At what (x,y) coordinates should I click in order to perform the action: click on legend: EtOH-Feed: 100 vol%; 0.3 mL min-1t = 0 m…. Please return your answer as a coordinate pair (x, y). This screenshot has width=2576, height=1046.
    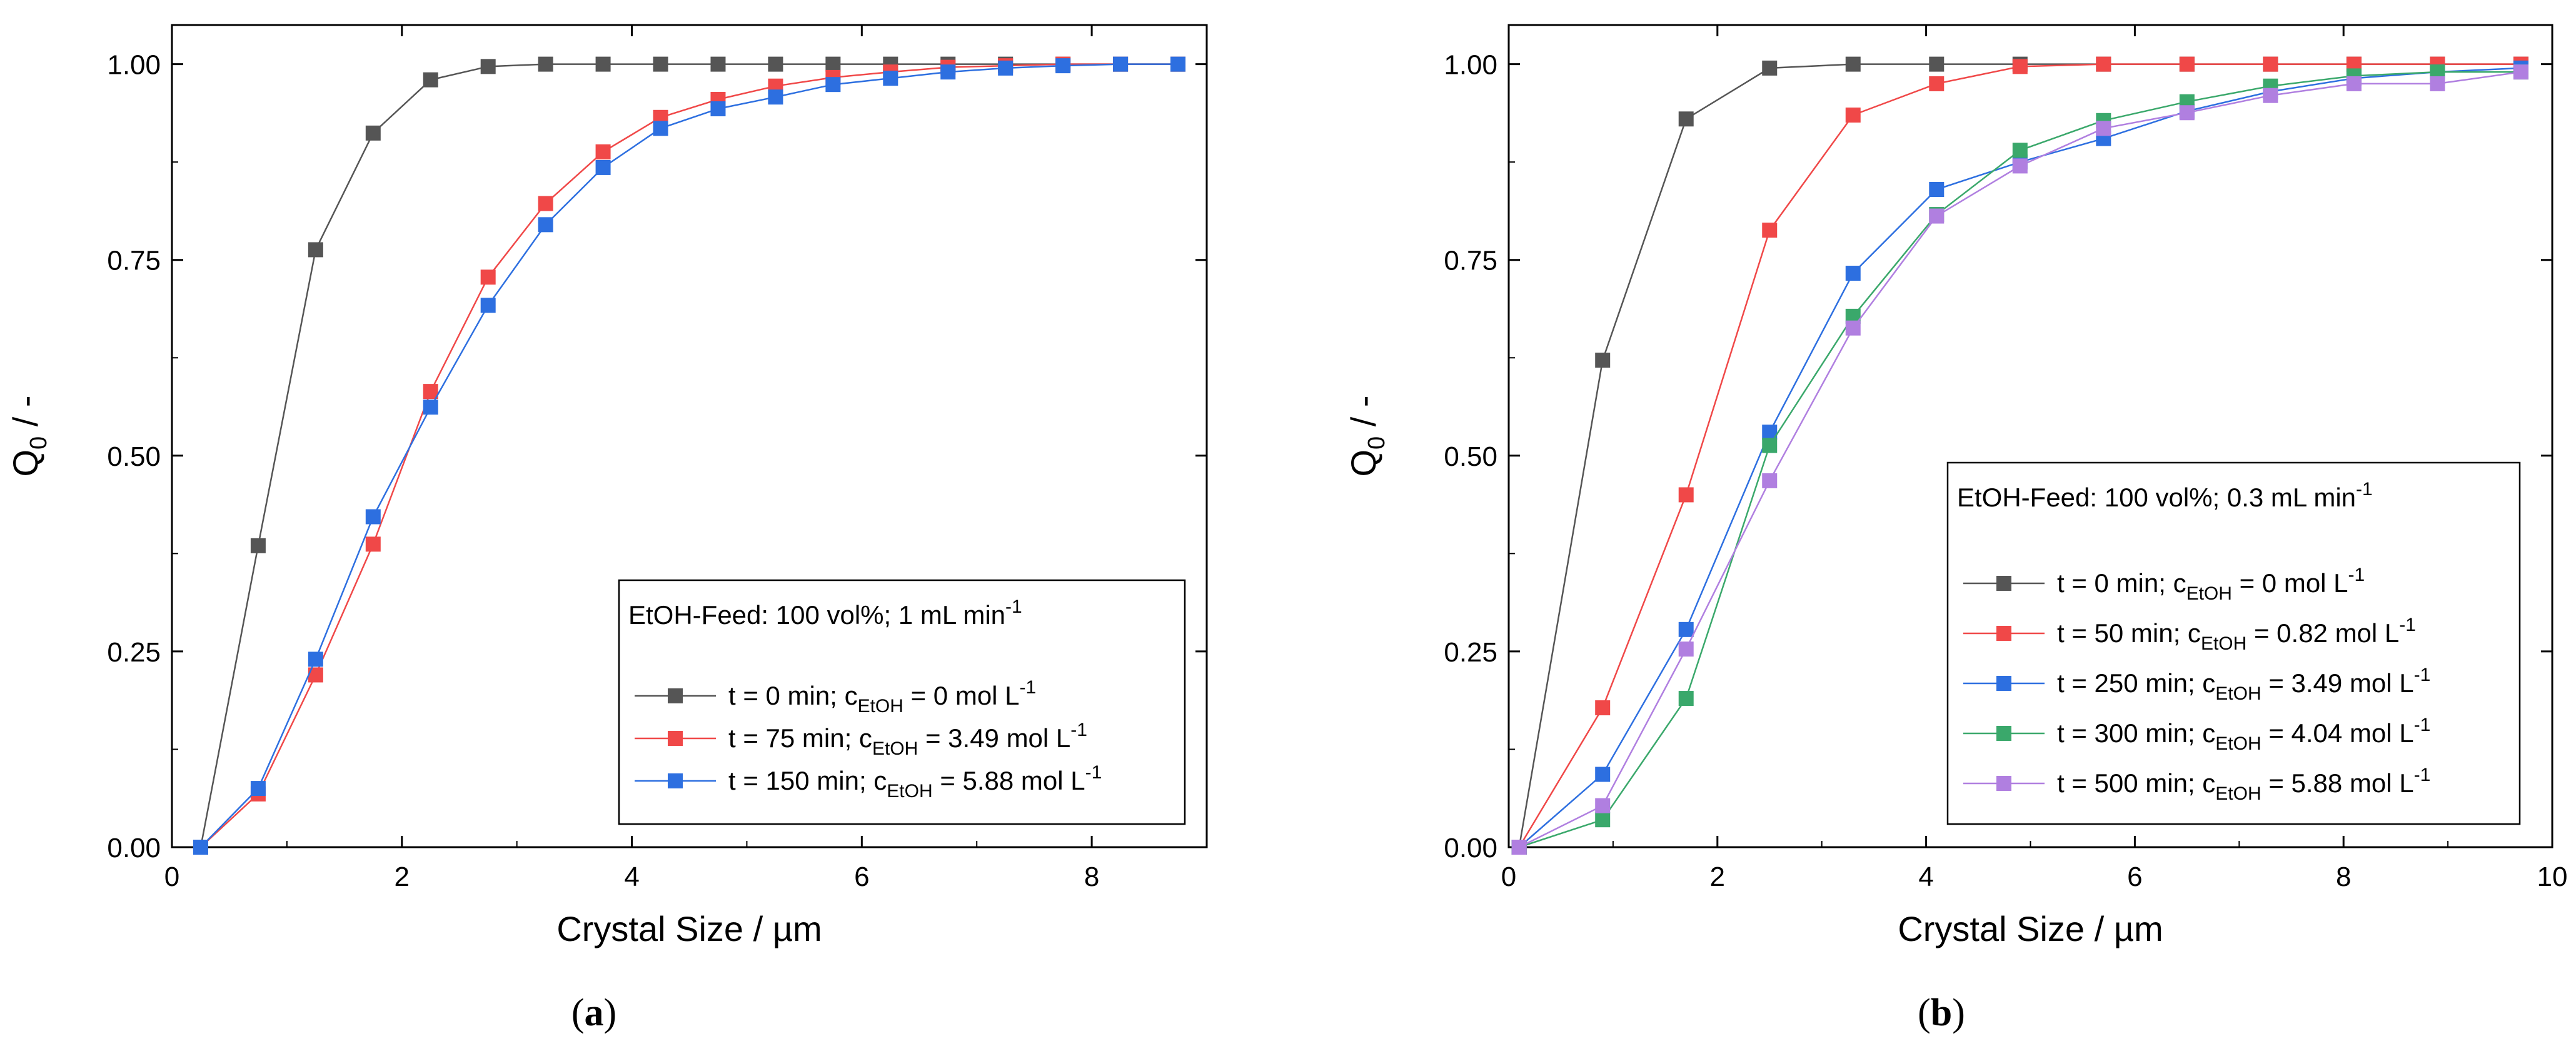
    Looking at the image, I should click on (2233, 643).